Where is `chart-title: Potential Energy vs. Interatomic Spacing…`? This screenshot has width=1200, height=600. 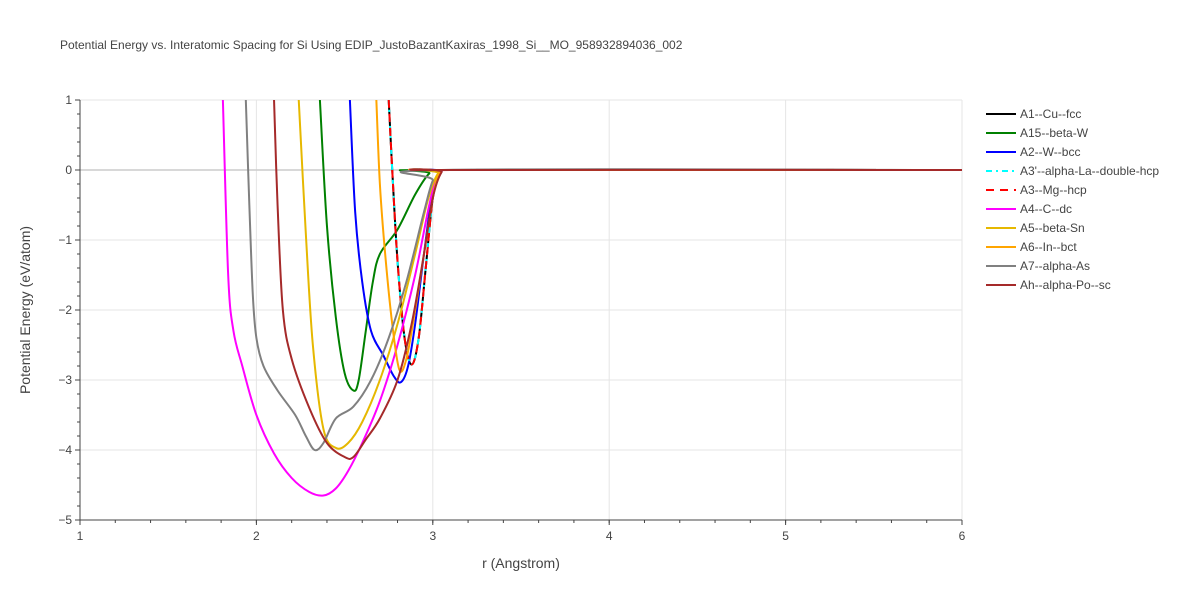 chart-title: Potential Energy vs. Interatomic Spacing… is located at coordinates (371, 45).